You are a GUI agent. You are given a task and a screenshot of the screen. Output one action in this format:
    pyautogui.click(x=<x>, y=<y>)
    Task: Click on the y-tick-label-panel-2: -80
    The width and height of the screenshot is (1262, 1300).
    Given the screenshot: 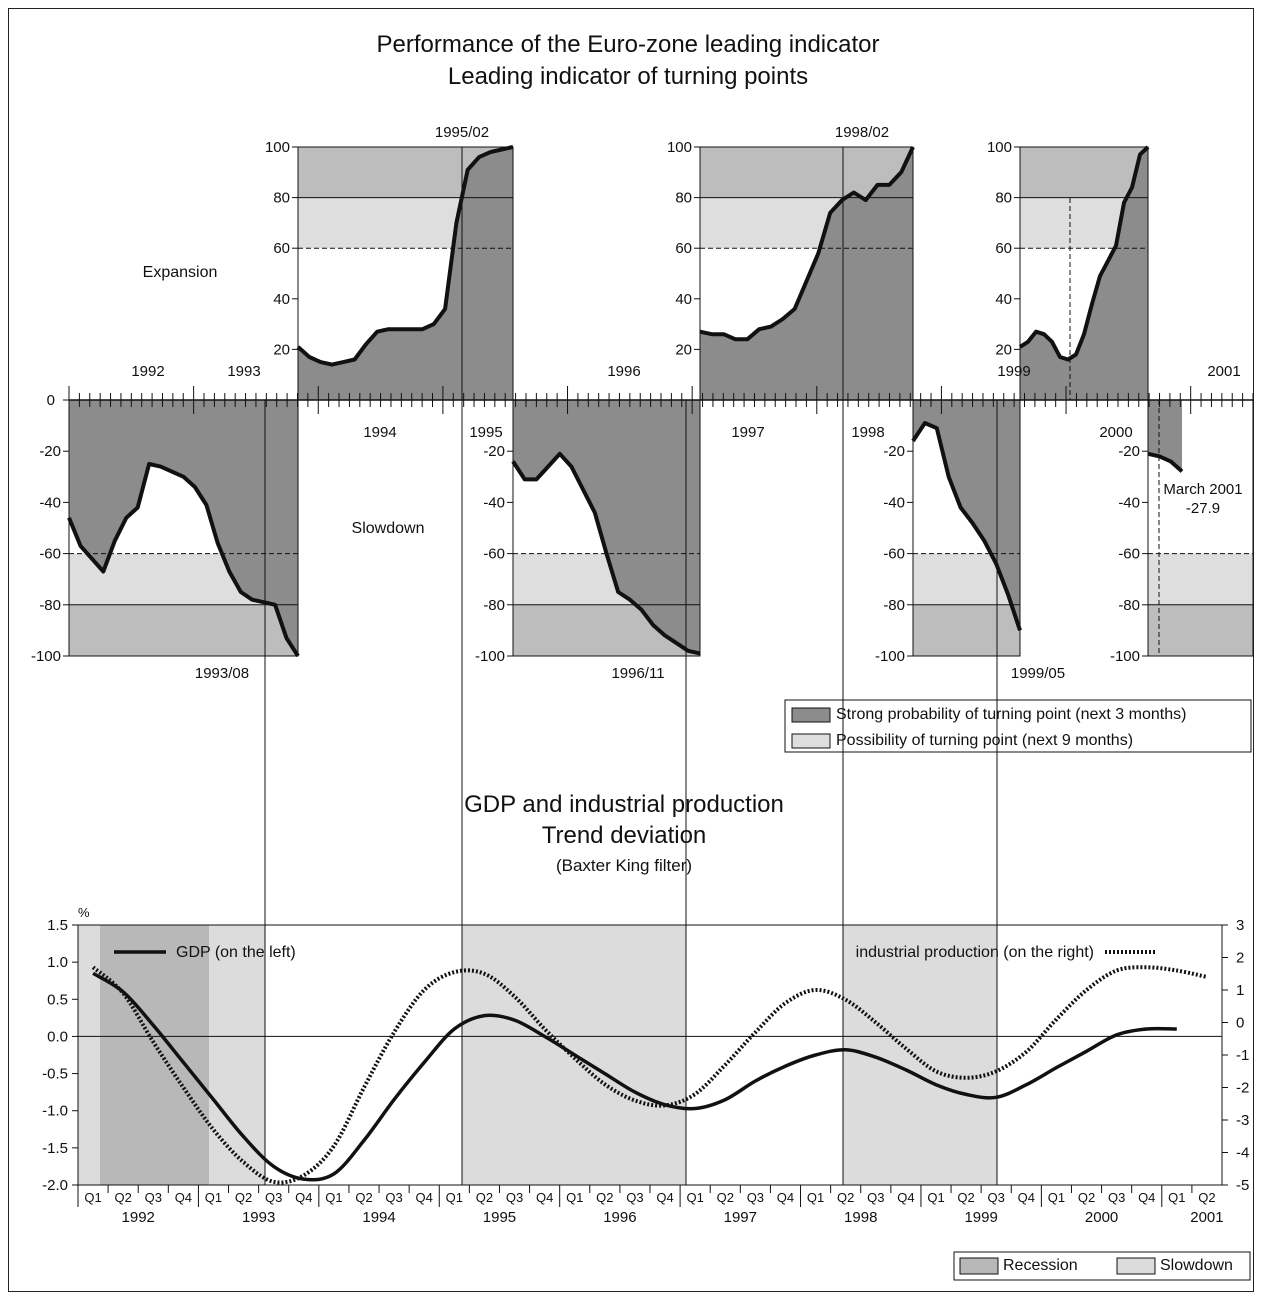 What is the action you would take?
    pyautogui.click(x=494, y=605)
    